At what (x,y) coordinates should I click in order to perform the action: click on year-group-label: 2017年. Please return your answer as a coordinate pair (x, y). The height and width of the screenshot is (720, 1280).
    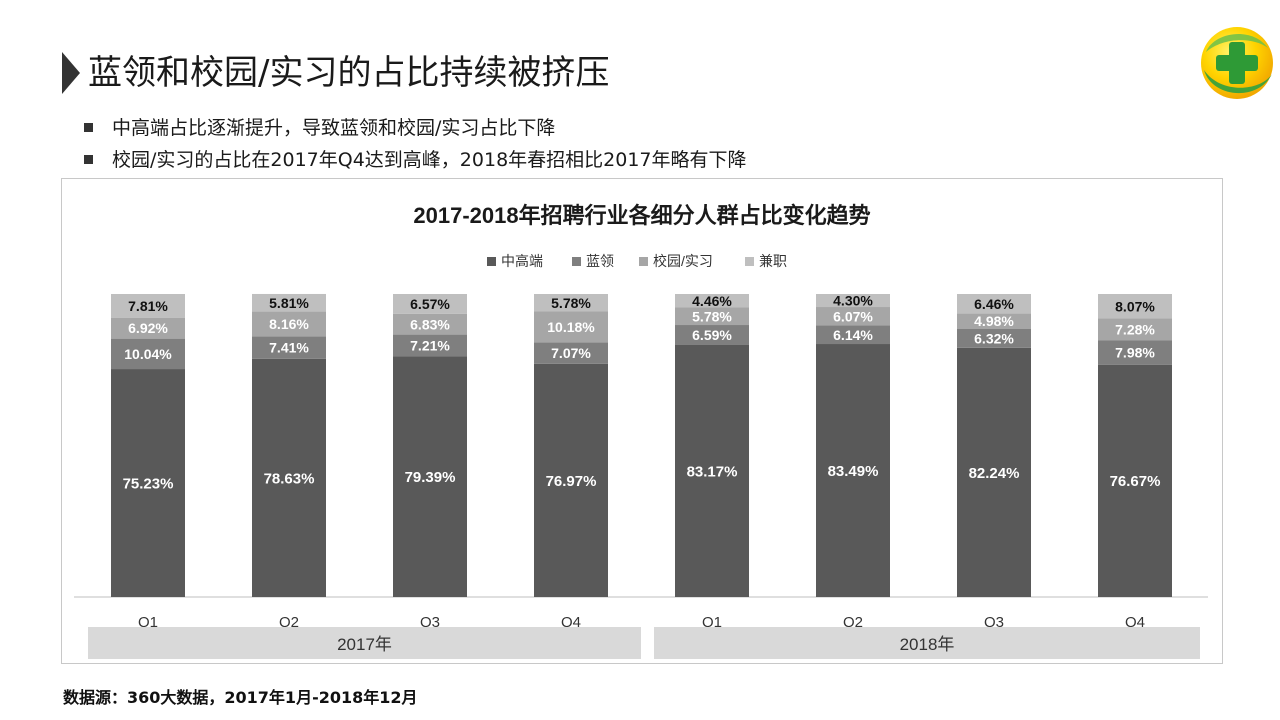
    Looking at the image, I should click on (364, 644).